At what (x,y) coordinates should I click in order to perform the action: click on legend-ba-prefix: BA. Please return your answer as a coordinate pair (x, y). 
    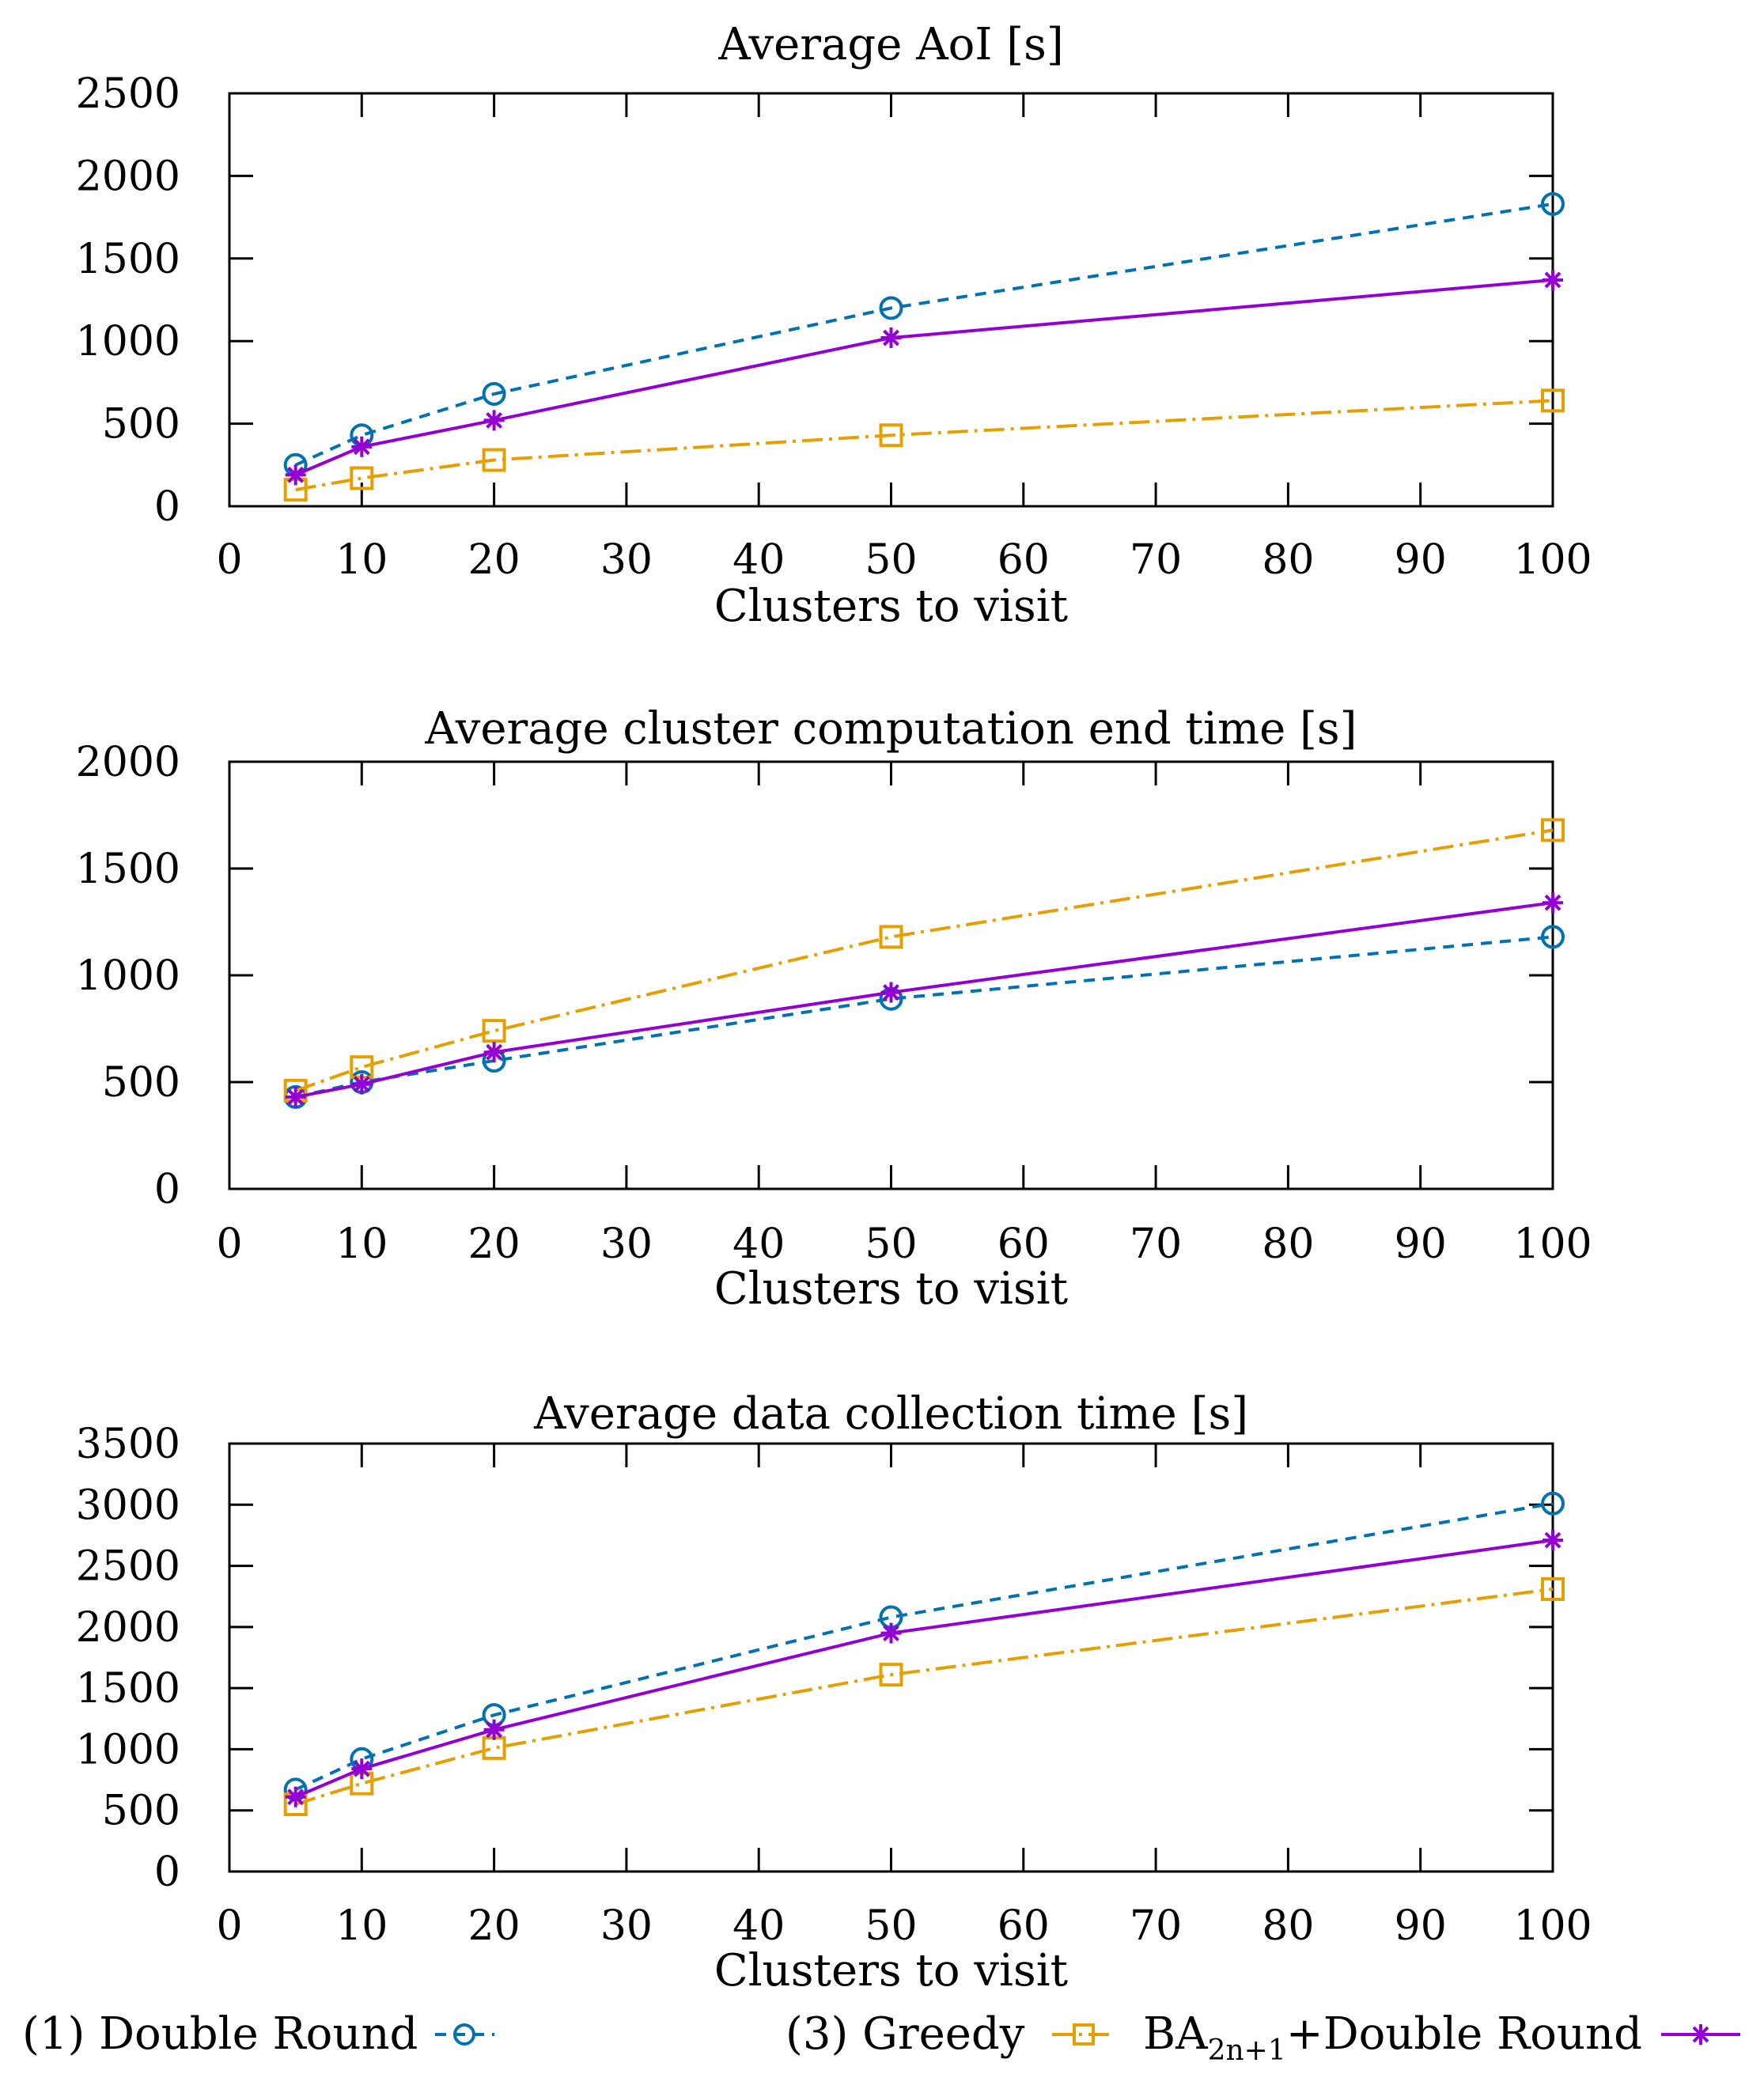
    Looking at the image, I should click on (1175, 2034).